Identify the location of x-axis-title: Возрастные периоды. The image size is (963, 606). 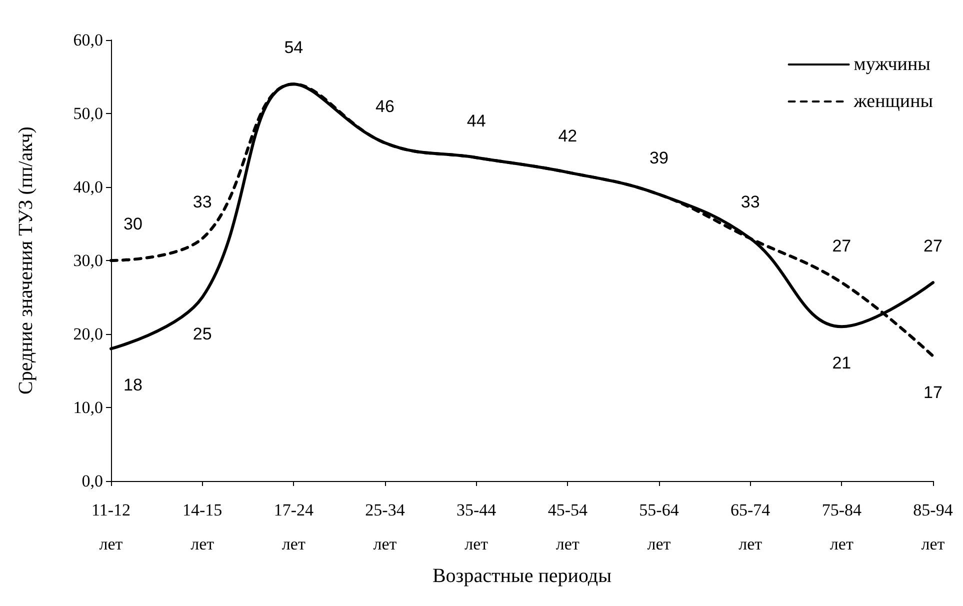
(522, 576).